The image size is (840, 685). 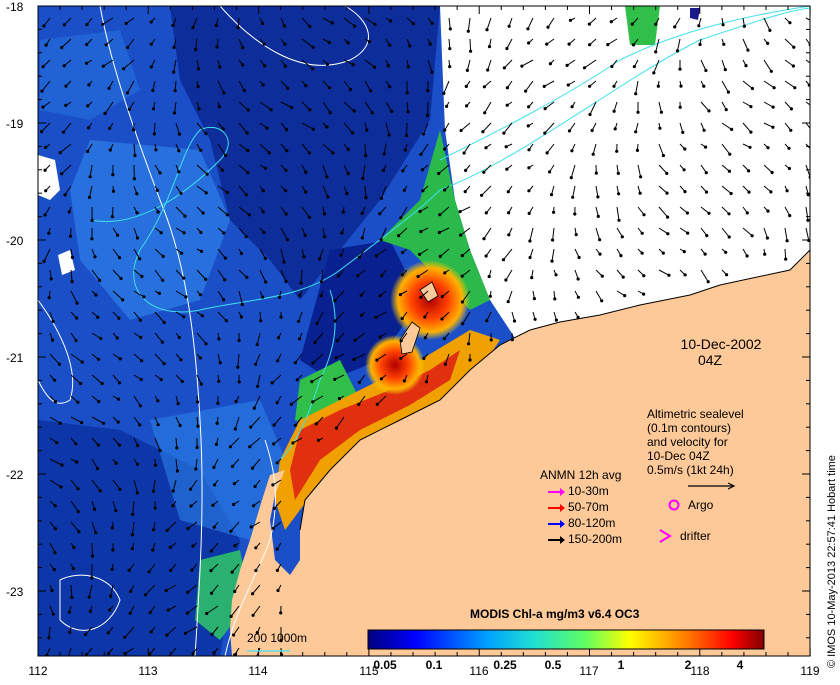 What do you see at coordinates (19, 241) in the screenshot?
I see `lat-tick-label: -20` at bounding box center [19, 241].